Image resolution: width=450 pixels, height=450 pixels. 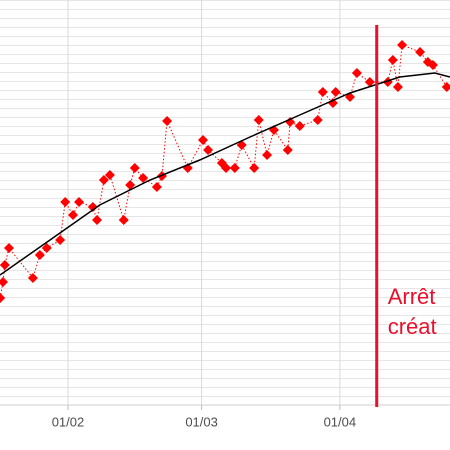 I want to click on annotation: Arrêt, so click(x=412, y=296).